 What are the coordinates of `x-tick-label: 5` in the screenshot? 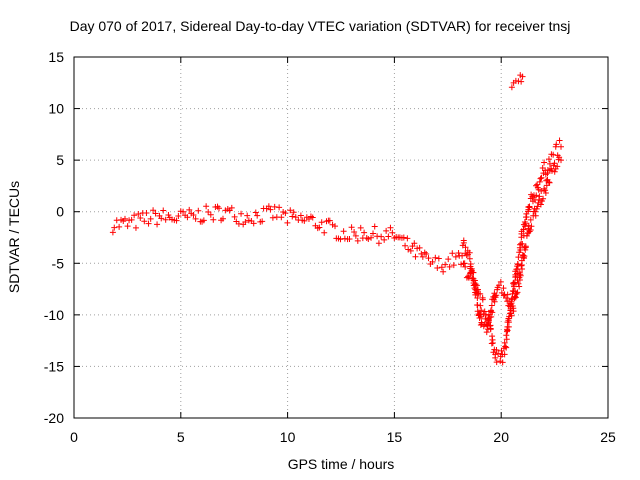 It's located at (181, 437).